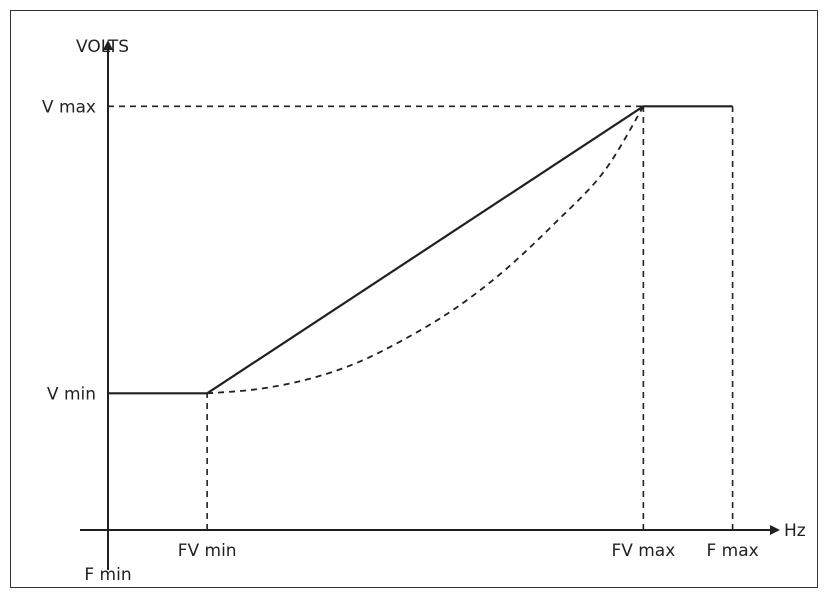 The image size is (829, 598). I want to click on y-tick-label: V min, so click(71, 394).